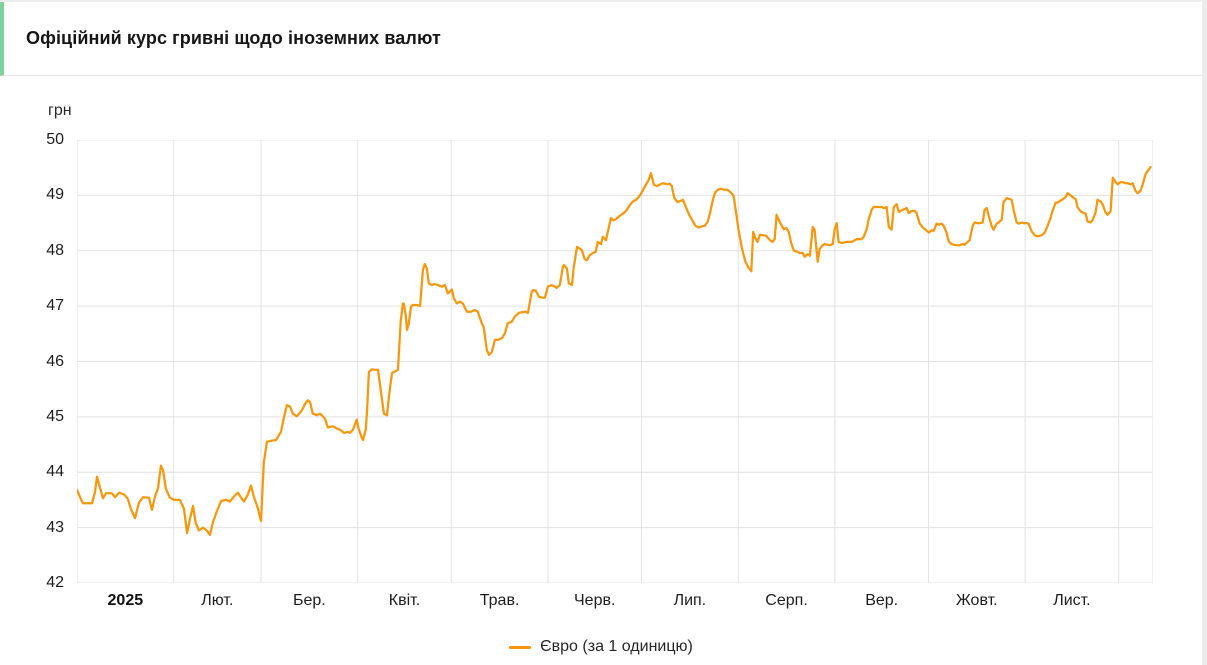 The width and height of the screenshot is (1207, 665). I want to click on x-axis-month-label: Жовт., so click(976, 600).